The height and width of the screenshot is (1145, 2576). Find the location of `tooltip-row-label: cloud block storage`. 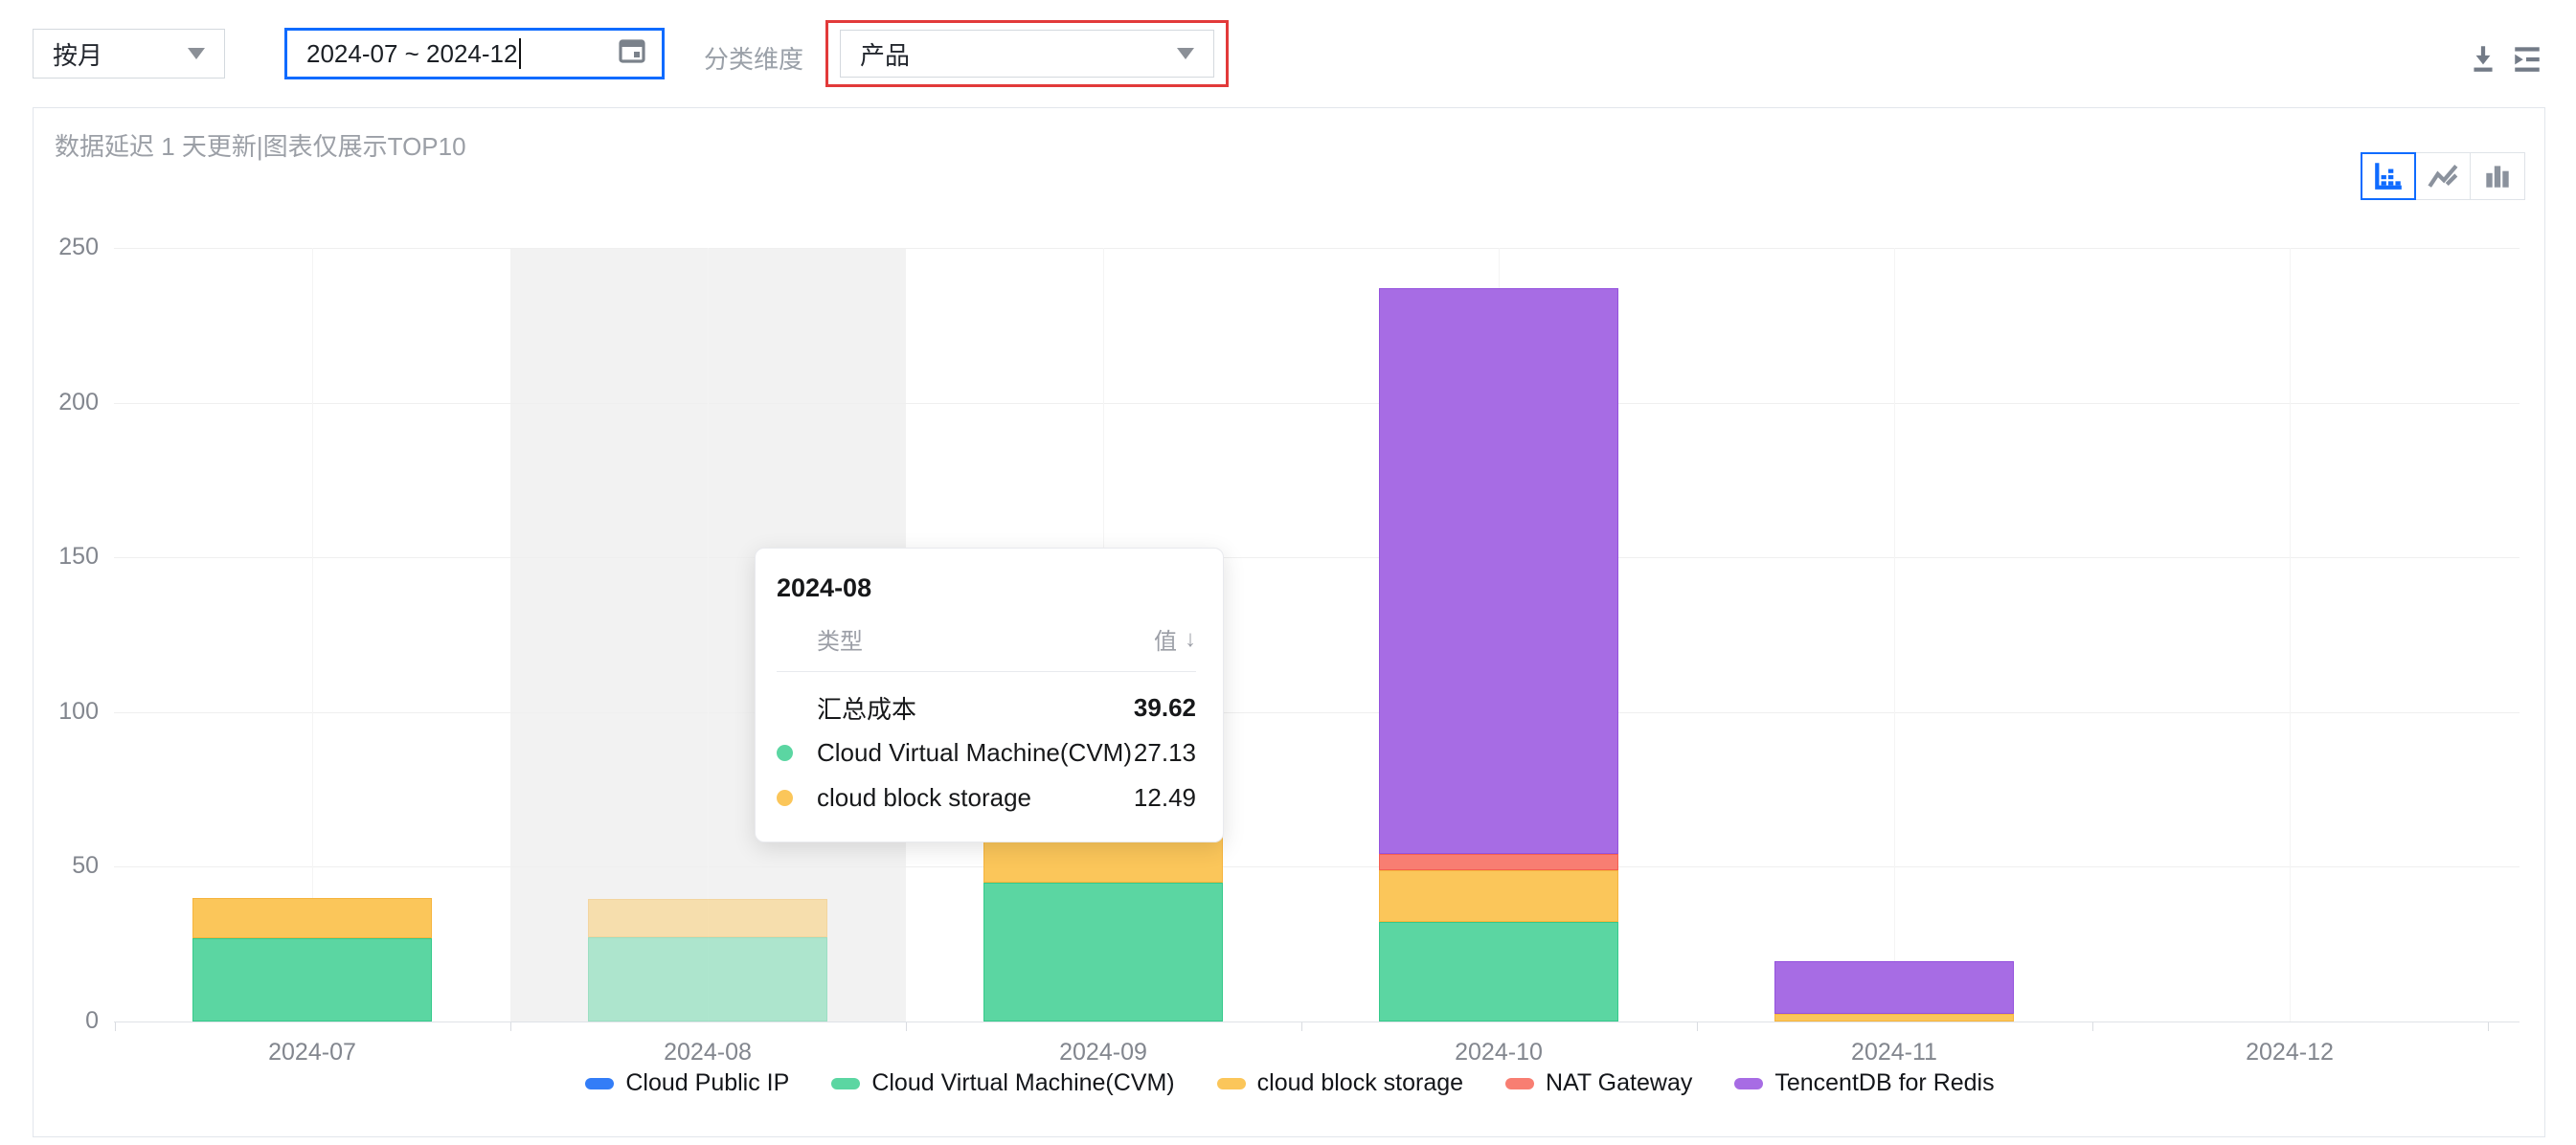

tooltip-row-label: cloud block storage is located at coordinates (924, 797).